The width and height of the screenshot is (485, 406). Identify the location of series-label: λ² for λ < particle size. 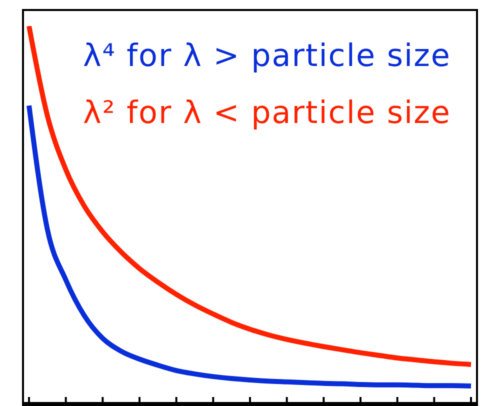
(266, 113).